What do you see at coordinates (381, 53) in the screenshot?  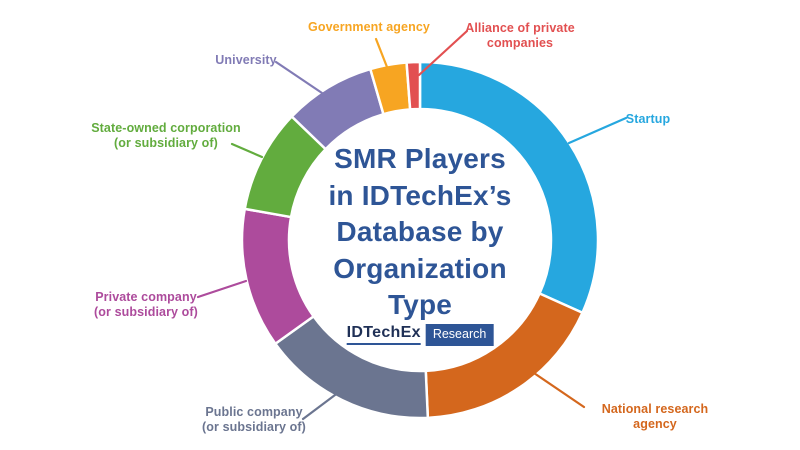 I see `leader-line-government-agency` at bounding box center [381, 53].